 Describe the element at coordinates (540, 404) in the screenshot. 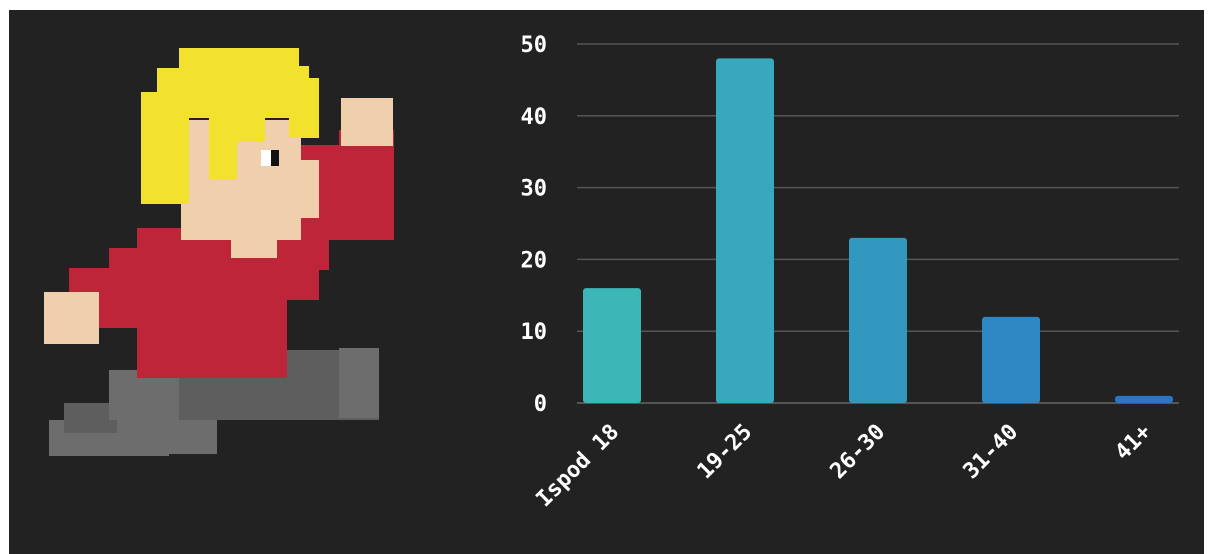

I see `y-tick-label: 0` at that location.